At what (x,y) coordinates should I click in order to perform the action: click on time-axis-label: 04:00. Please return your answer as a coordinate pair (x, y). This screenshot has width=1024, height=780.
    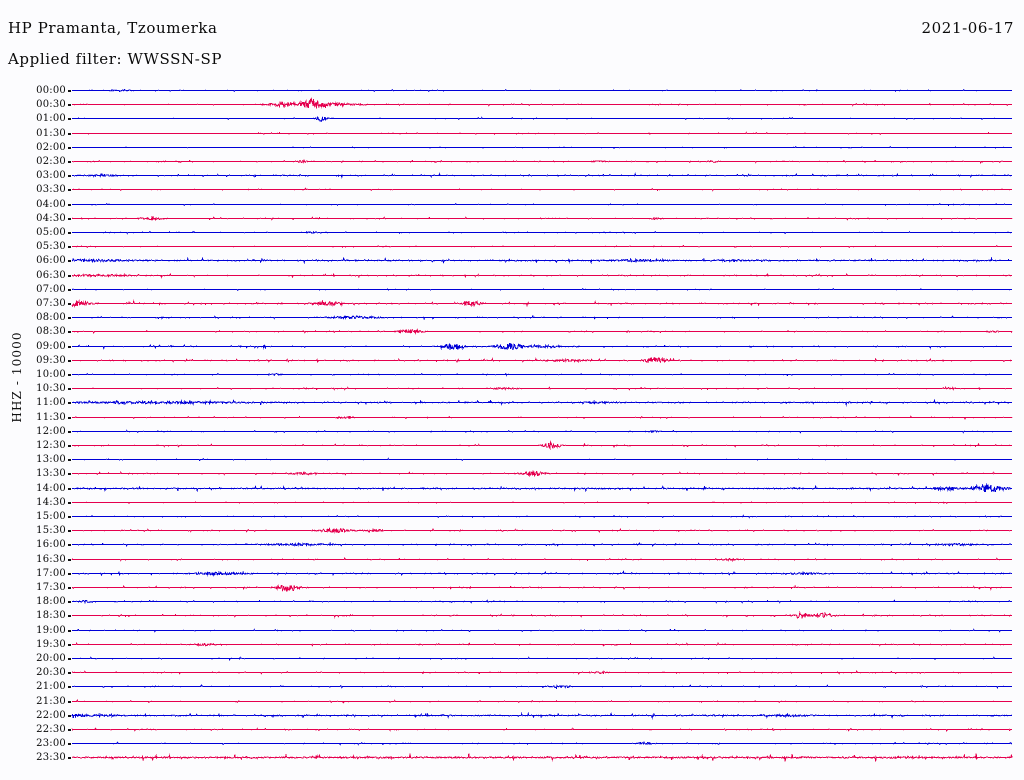
    Looking at the image, I should click on (51, 204).